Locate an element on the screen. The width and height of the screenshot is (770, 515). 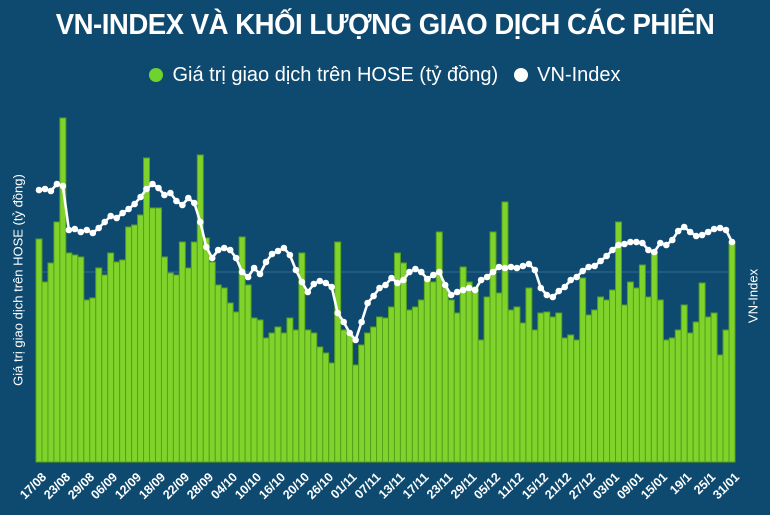
legend-item-vnindex: VN-Index is located at coordinates (567, 75).